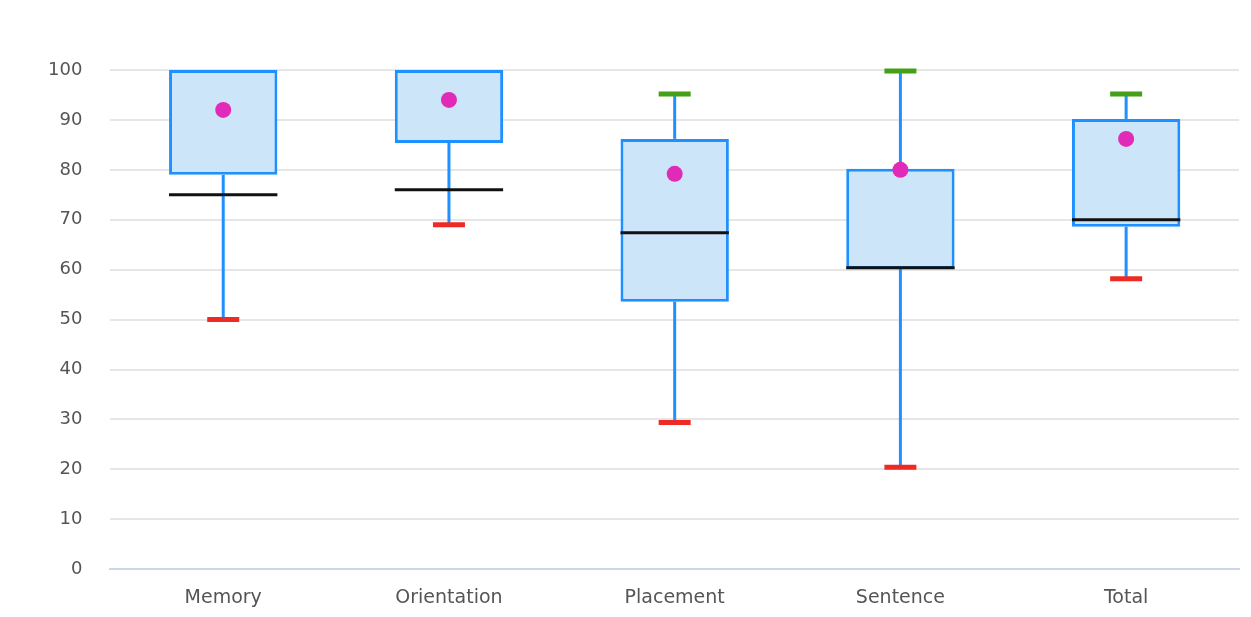 The width and height of the screenshot is (1251, 617). I want to click on y-tick-label: 40, so click(71, 368).